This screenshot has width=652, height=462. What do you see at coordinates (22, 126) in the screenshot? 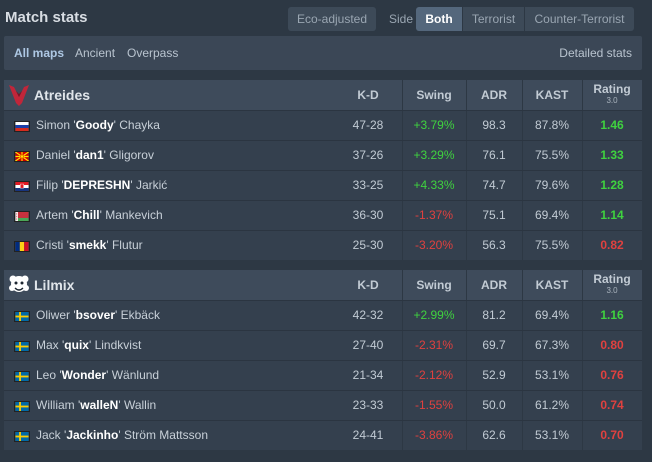
I see `russia-flag-icon` at bounding box center [22, 126].